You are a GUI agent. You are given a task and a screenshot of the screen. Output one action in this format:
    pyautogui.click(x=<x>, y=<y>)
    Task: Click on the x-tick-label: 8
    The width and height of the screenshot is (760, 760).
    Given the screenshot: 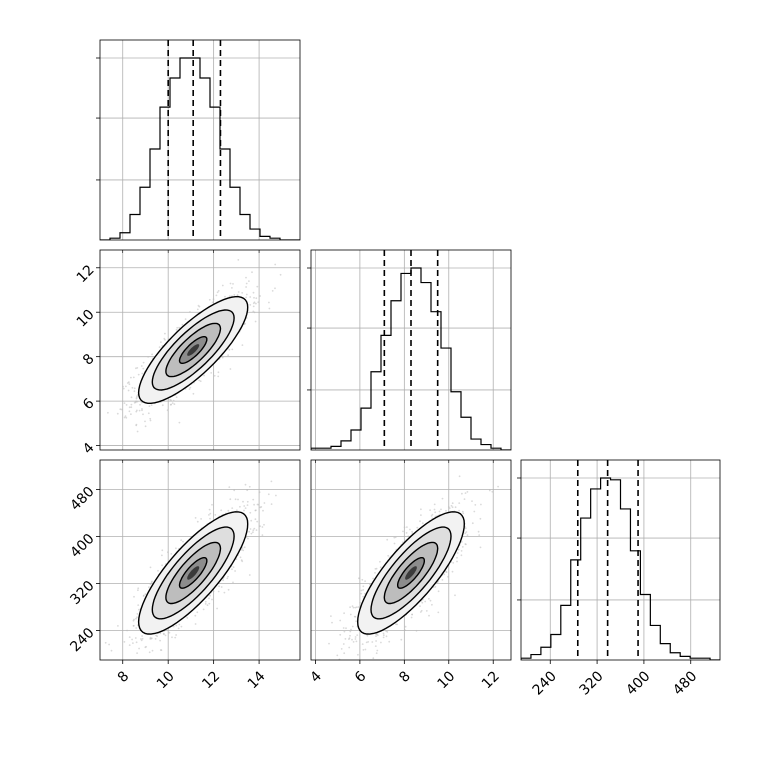 What is the action you would take?
    pyautogui.click(x=405, y=677)
    